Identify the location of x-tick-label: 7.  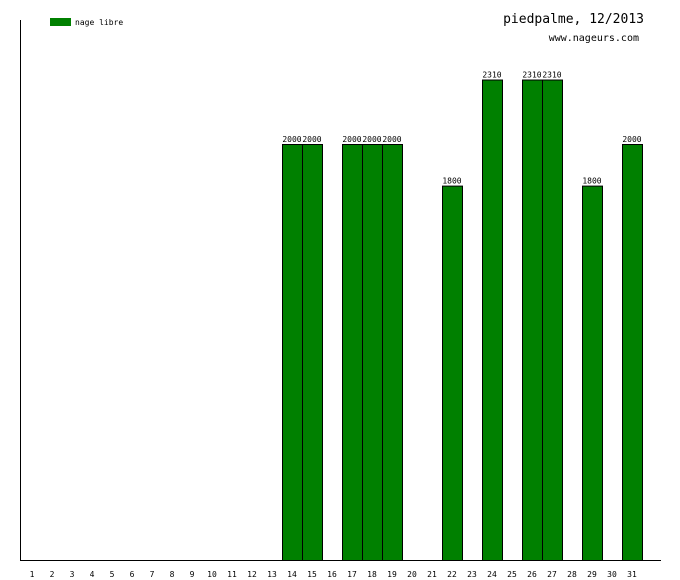
(152, 574).